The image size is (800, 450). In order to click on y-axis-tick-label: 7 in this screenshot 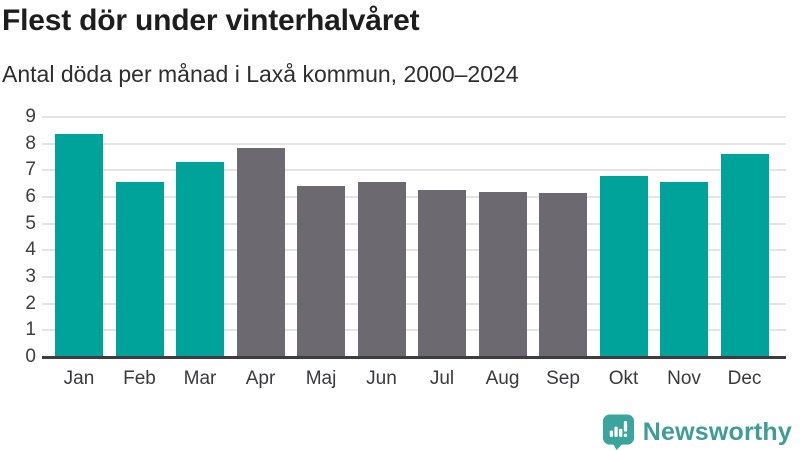, I will do `click(30, 170)`.